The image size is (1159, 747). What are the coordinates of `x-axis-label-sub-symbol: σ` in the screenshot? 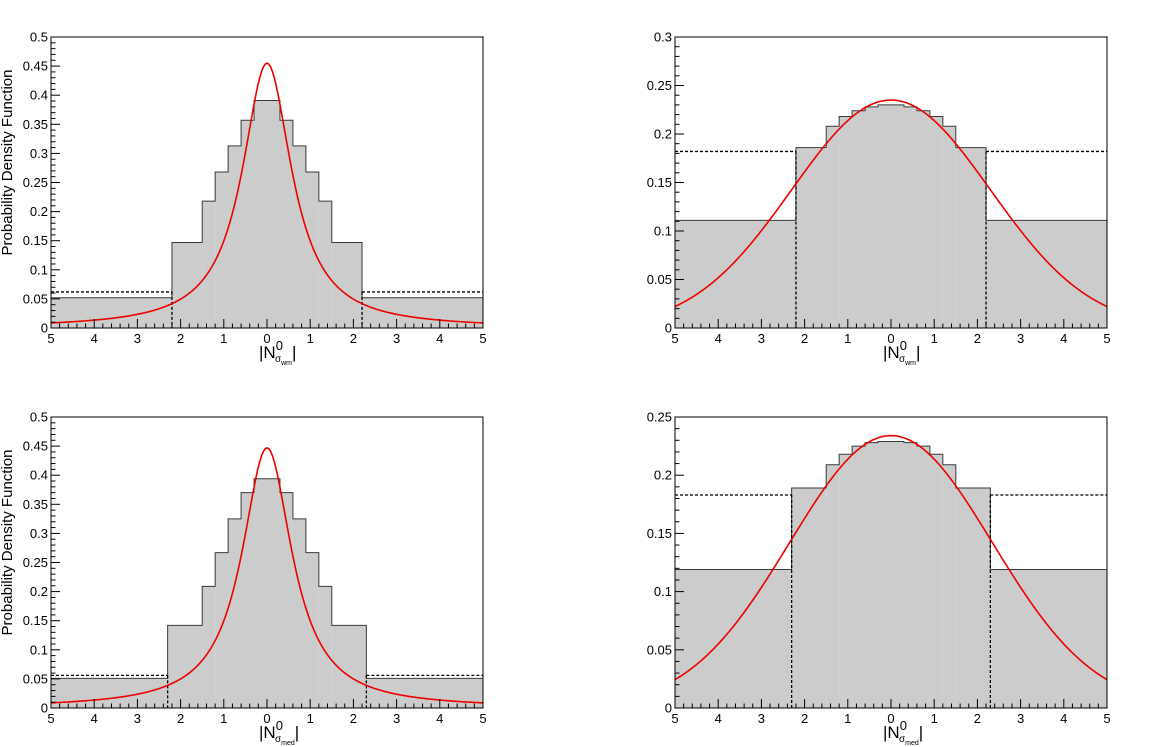 It's located at (278, 739).